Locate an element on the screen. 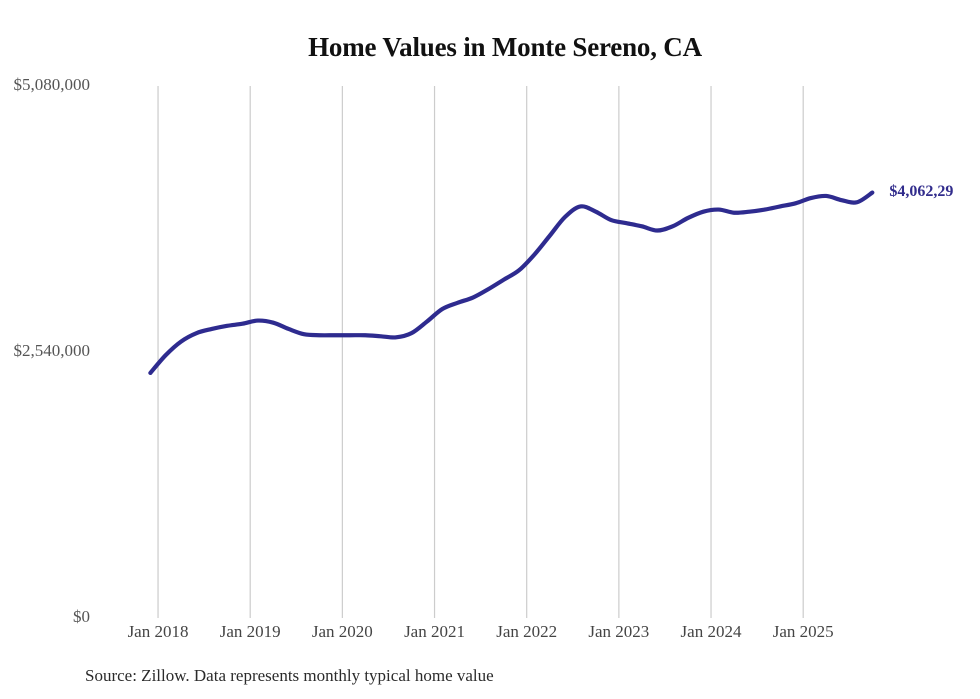  x-axis-tick-2023: Jan 2023 is located at coordinates (619, 631).